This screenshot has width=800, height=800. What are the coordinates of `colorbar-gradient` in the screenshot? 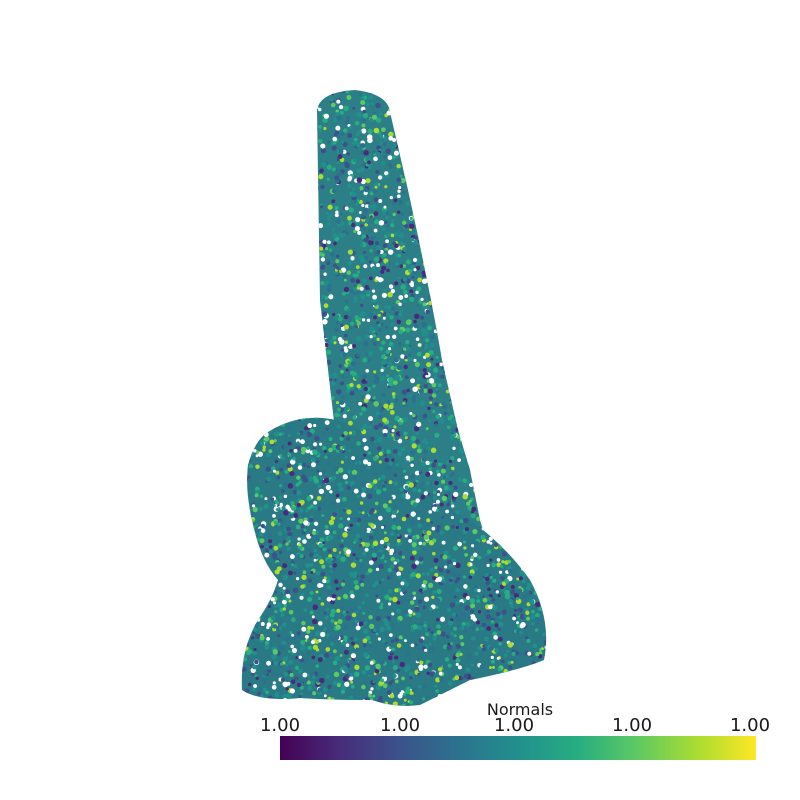 It's located at (518, 748).